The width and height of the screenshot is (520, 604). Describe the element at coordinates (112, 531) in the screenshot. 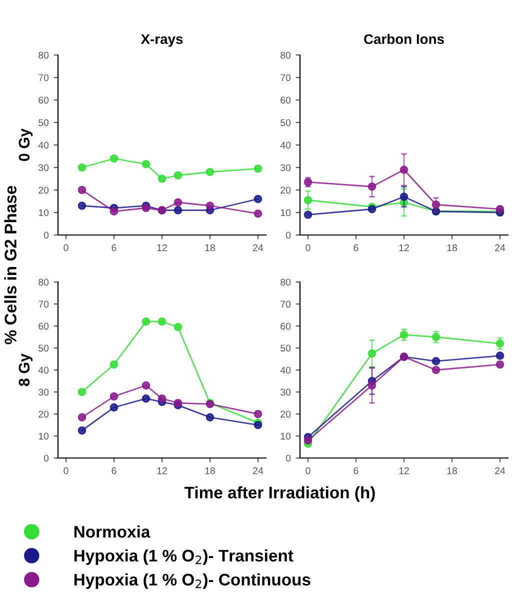

I see `legend-label: Normoxia` at that location.